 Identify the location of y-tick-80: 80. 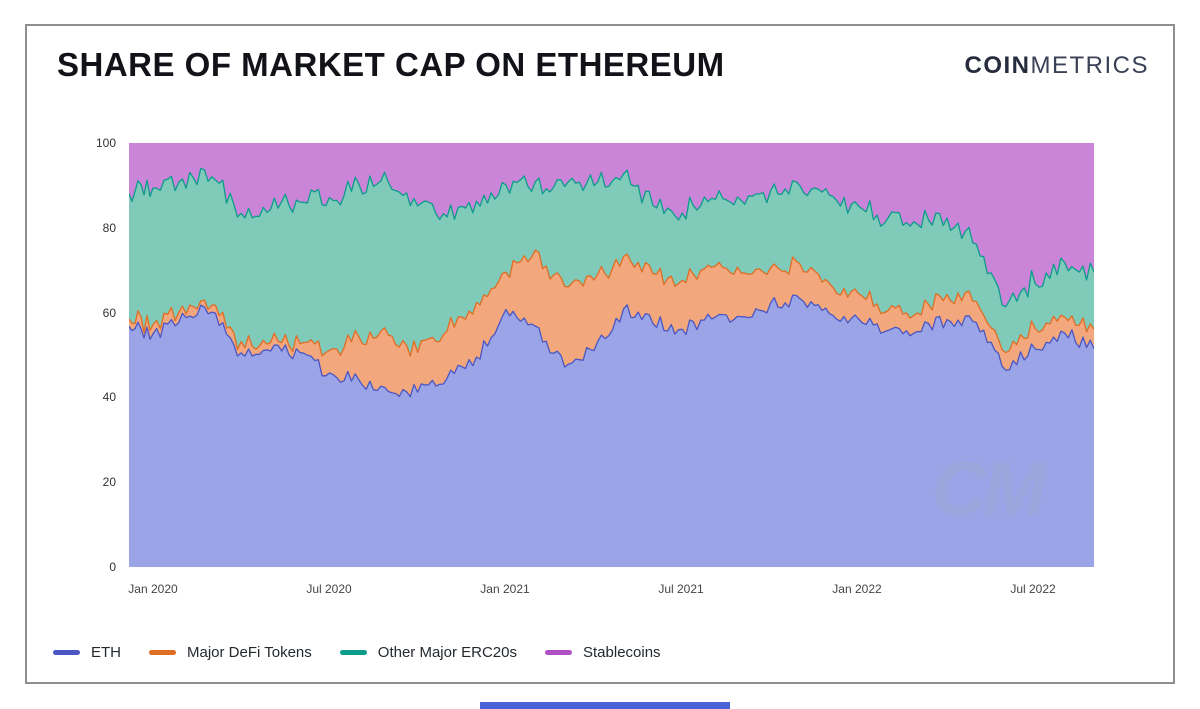
(109, 228).